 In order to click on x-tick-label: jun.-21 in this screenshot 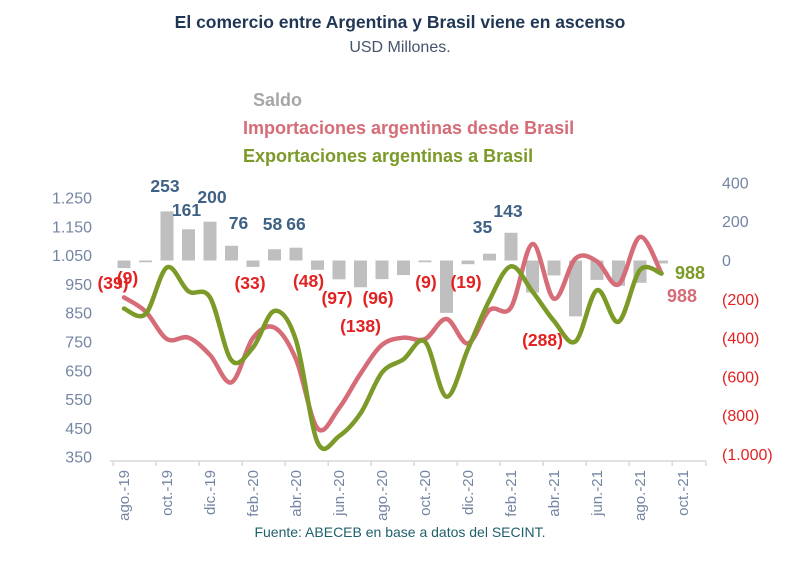, I will do `click(597, 493)`.